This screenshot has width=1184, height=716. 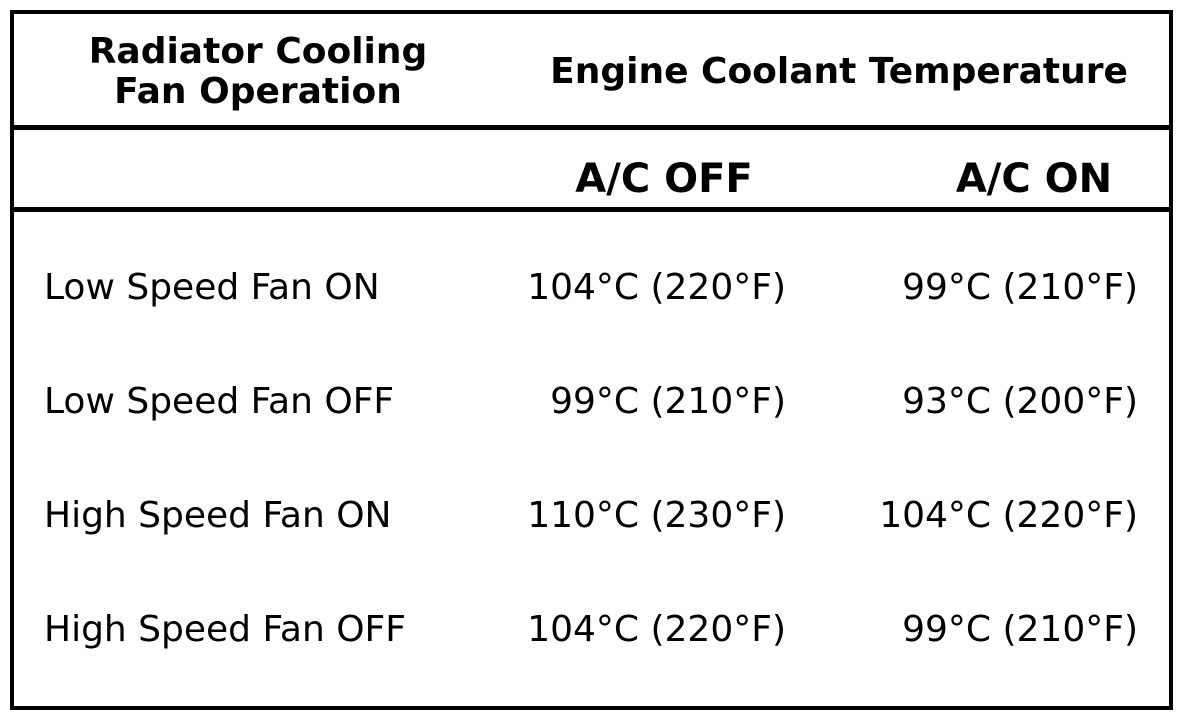 I want to click on ac-off-value: 110°C (230°F), so click(x=656, y=515).